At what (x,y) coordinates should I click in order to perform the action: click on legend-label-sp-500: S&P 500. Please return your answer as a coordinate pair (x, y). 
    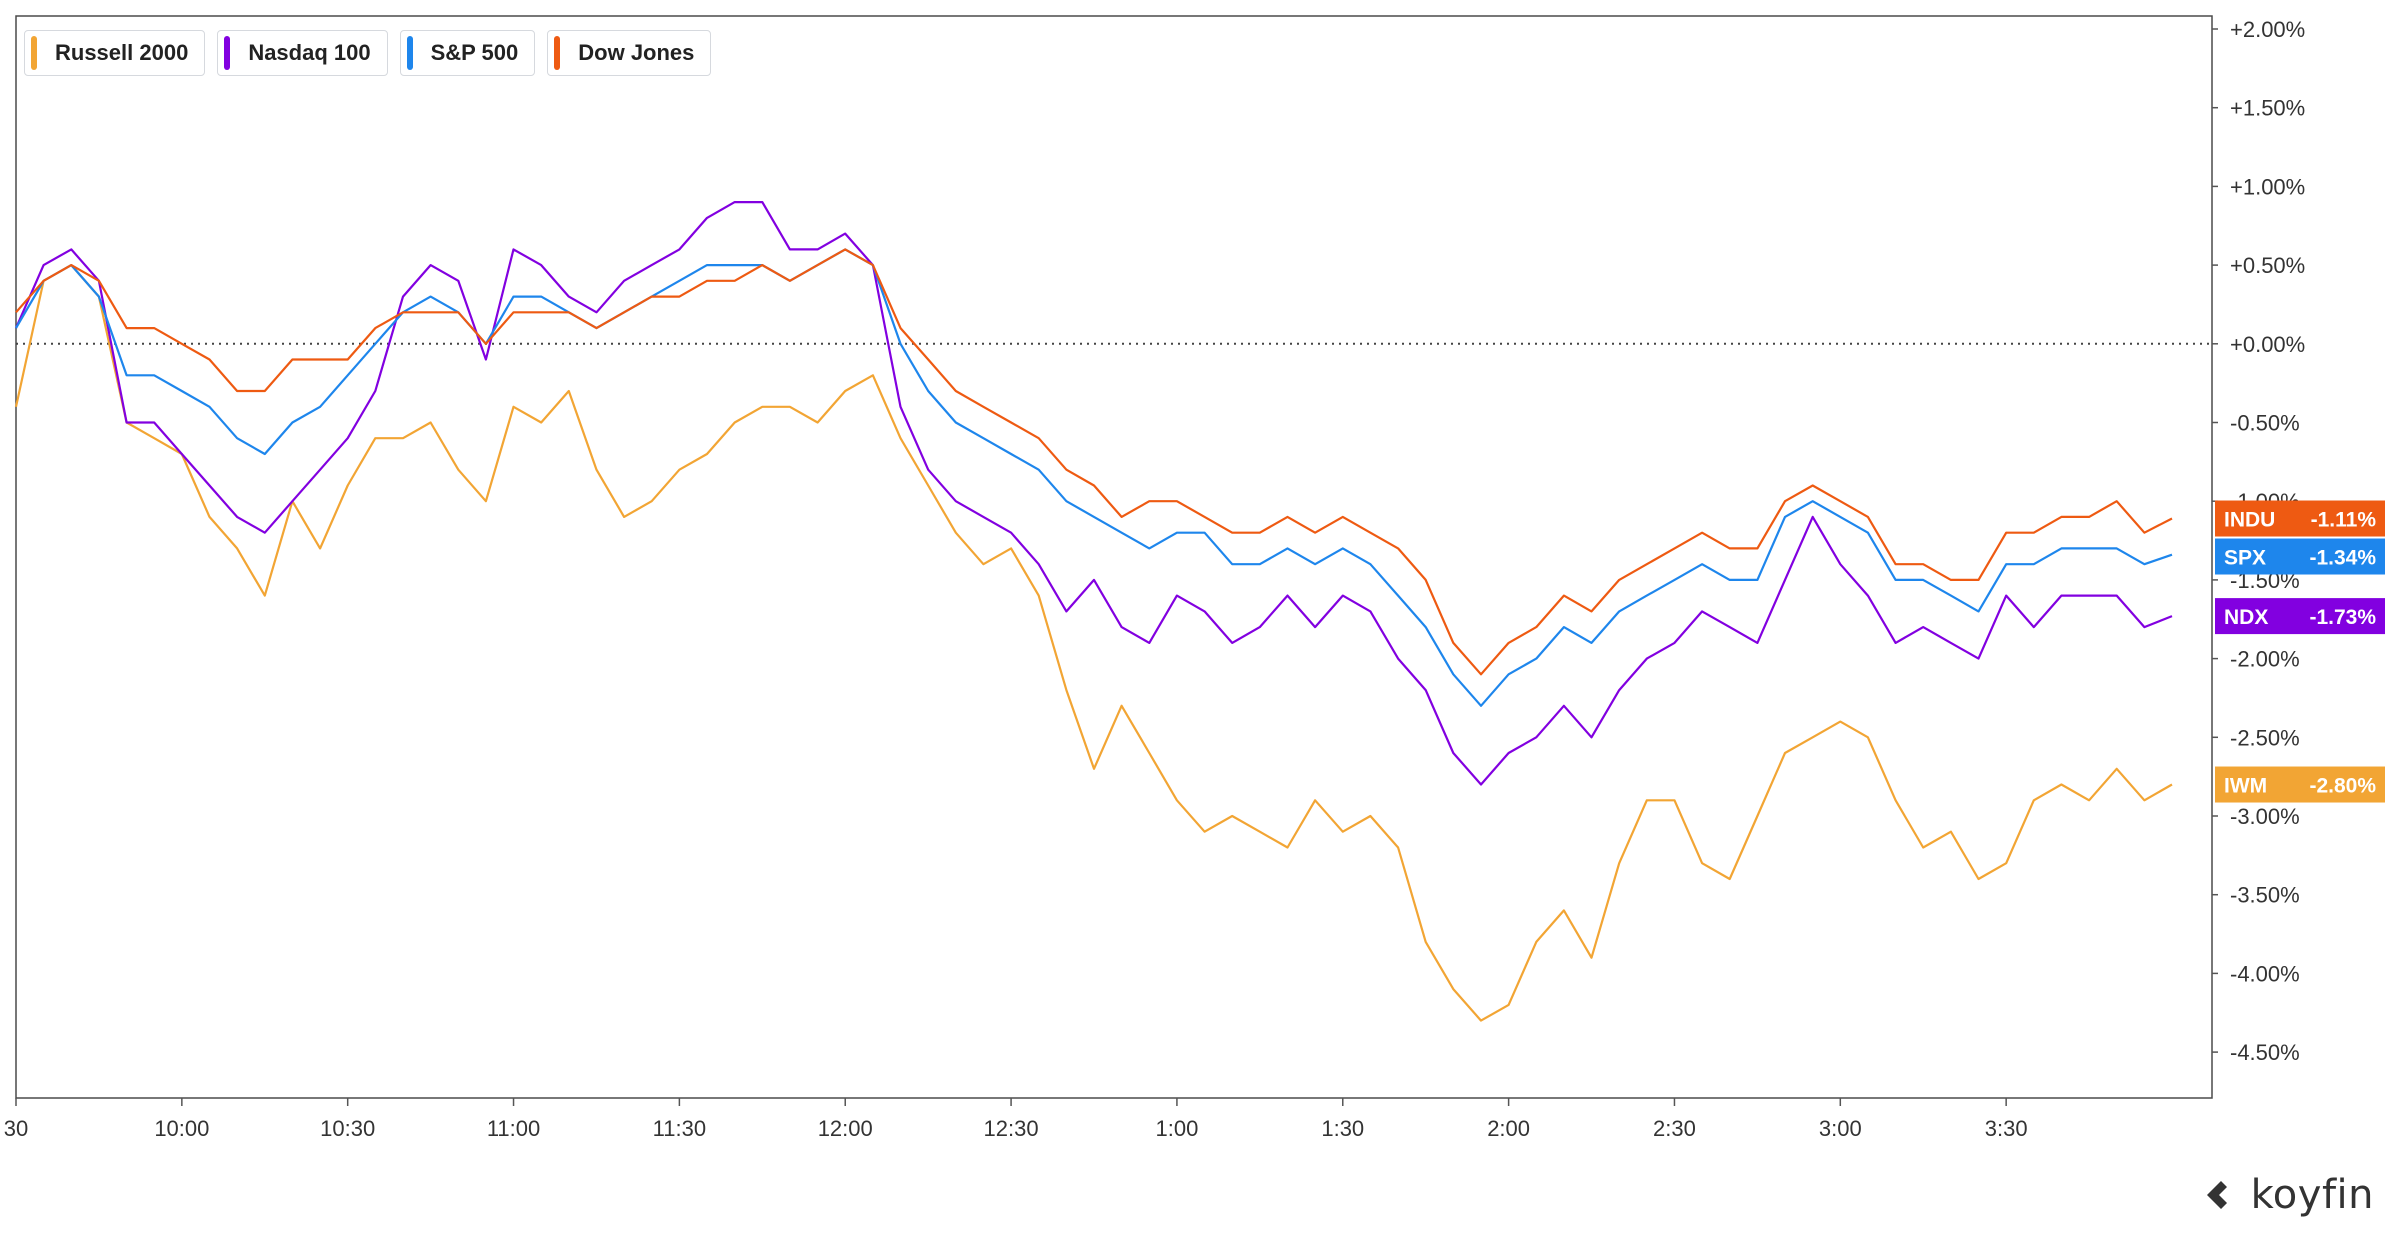
    Looking at the image, I should click on (474, 52).